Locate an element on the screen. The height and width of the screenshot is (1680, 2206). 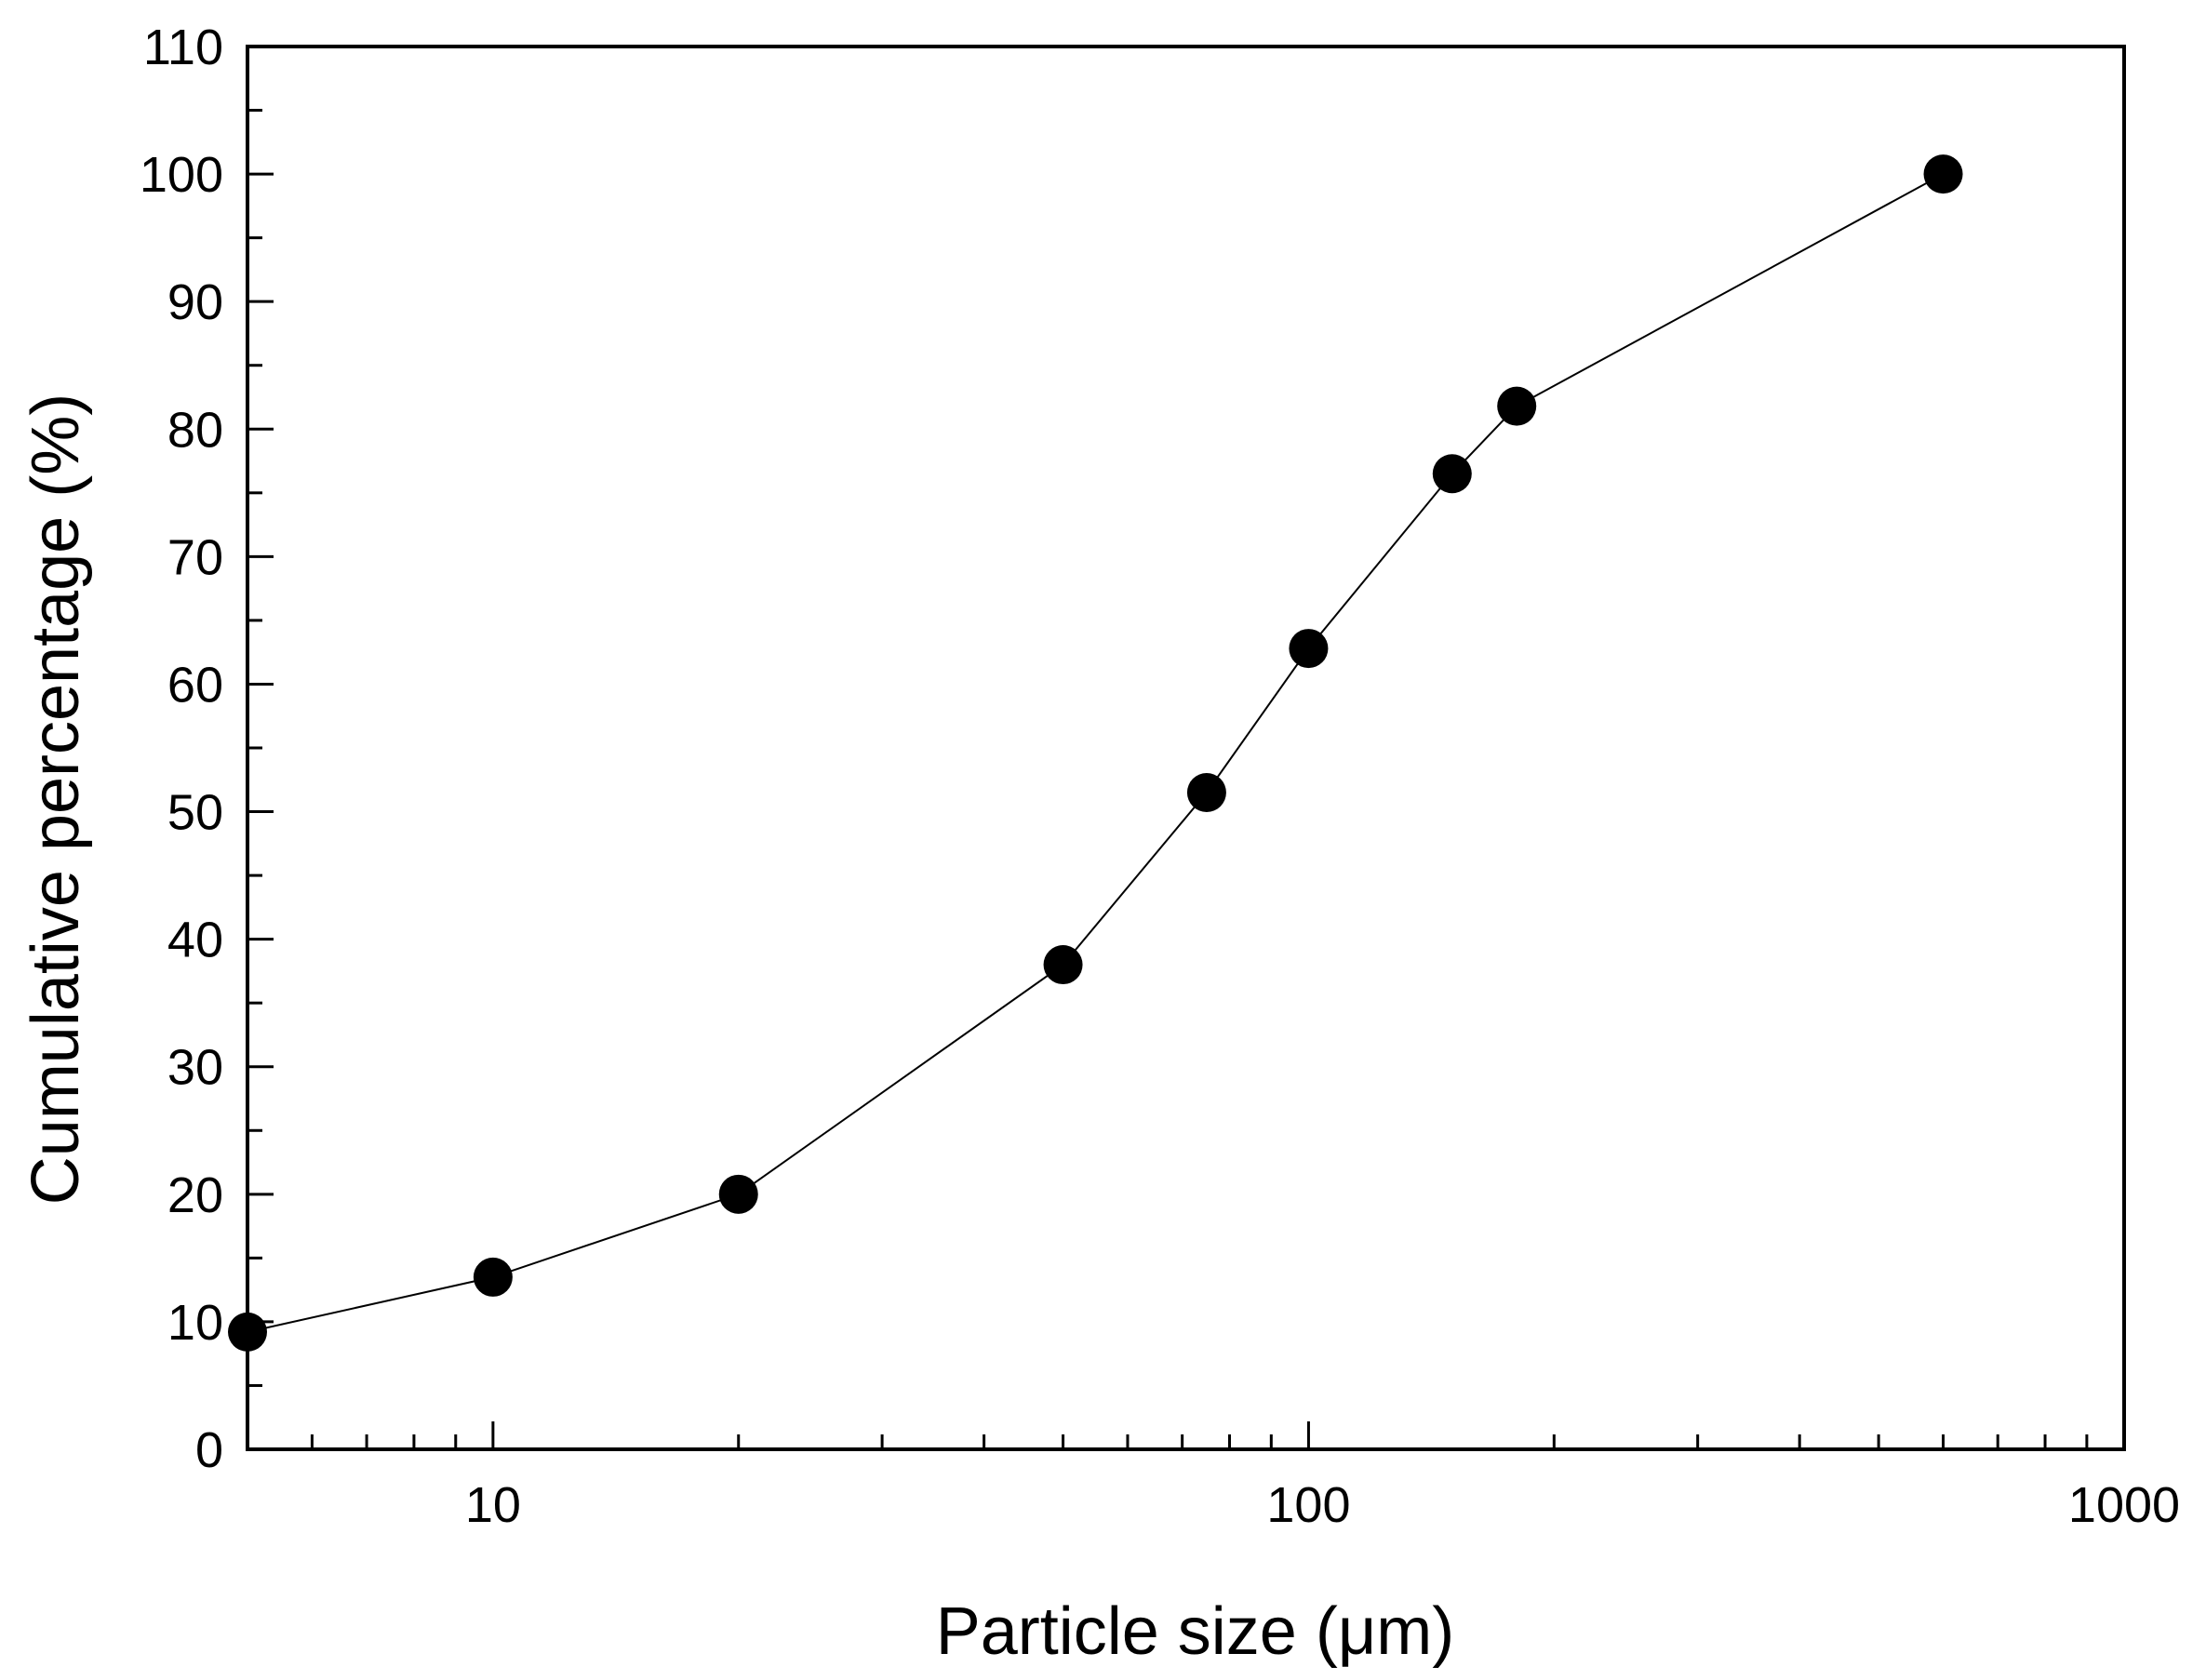
y-tick-label: 30 is located at coordinates (195, 1068).